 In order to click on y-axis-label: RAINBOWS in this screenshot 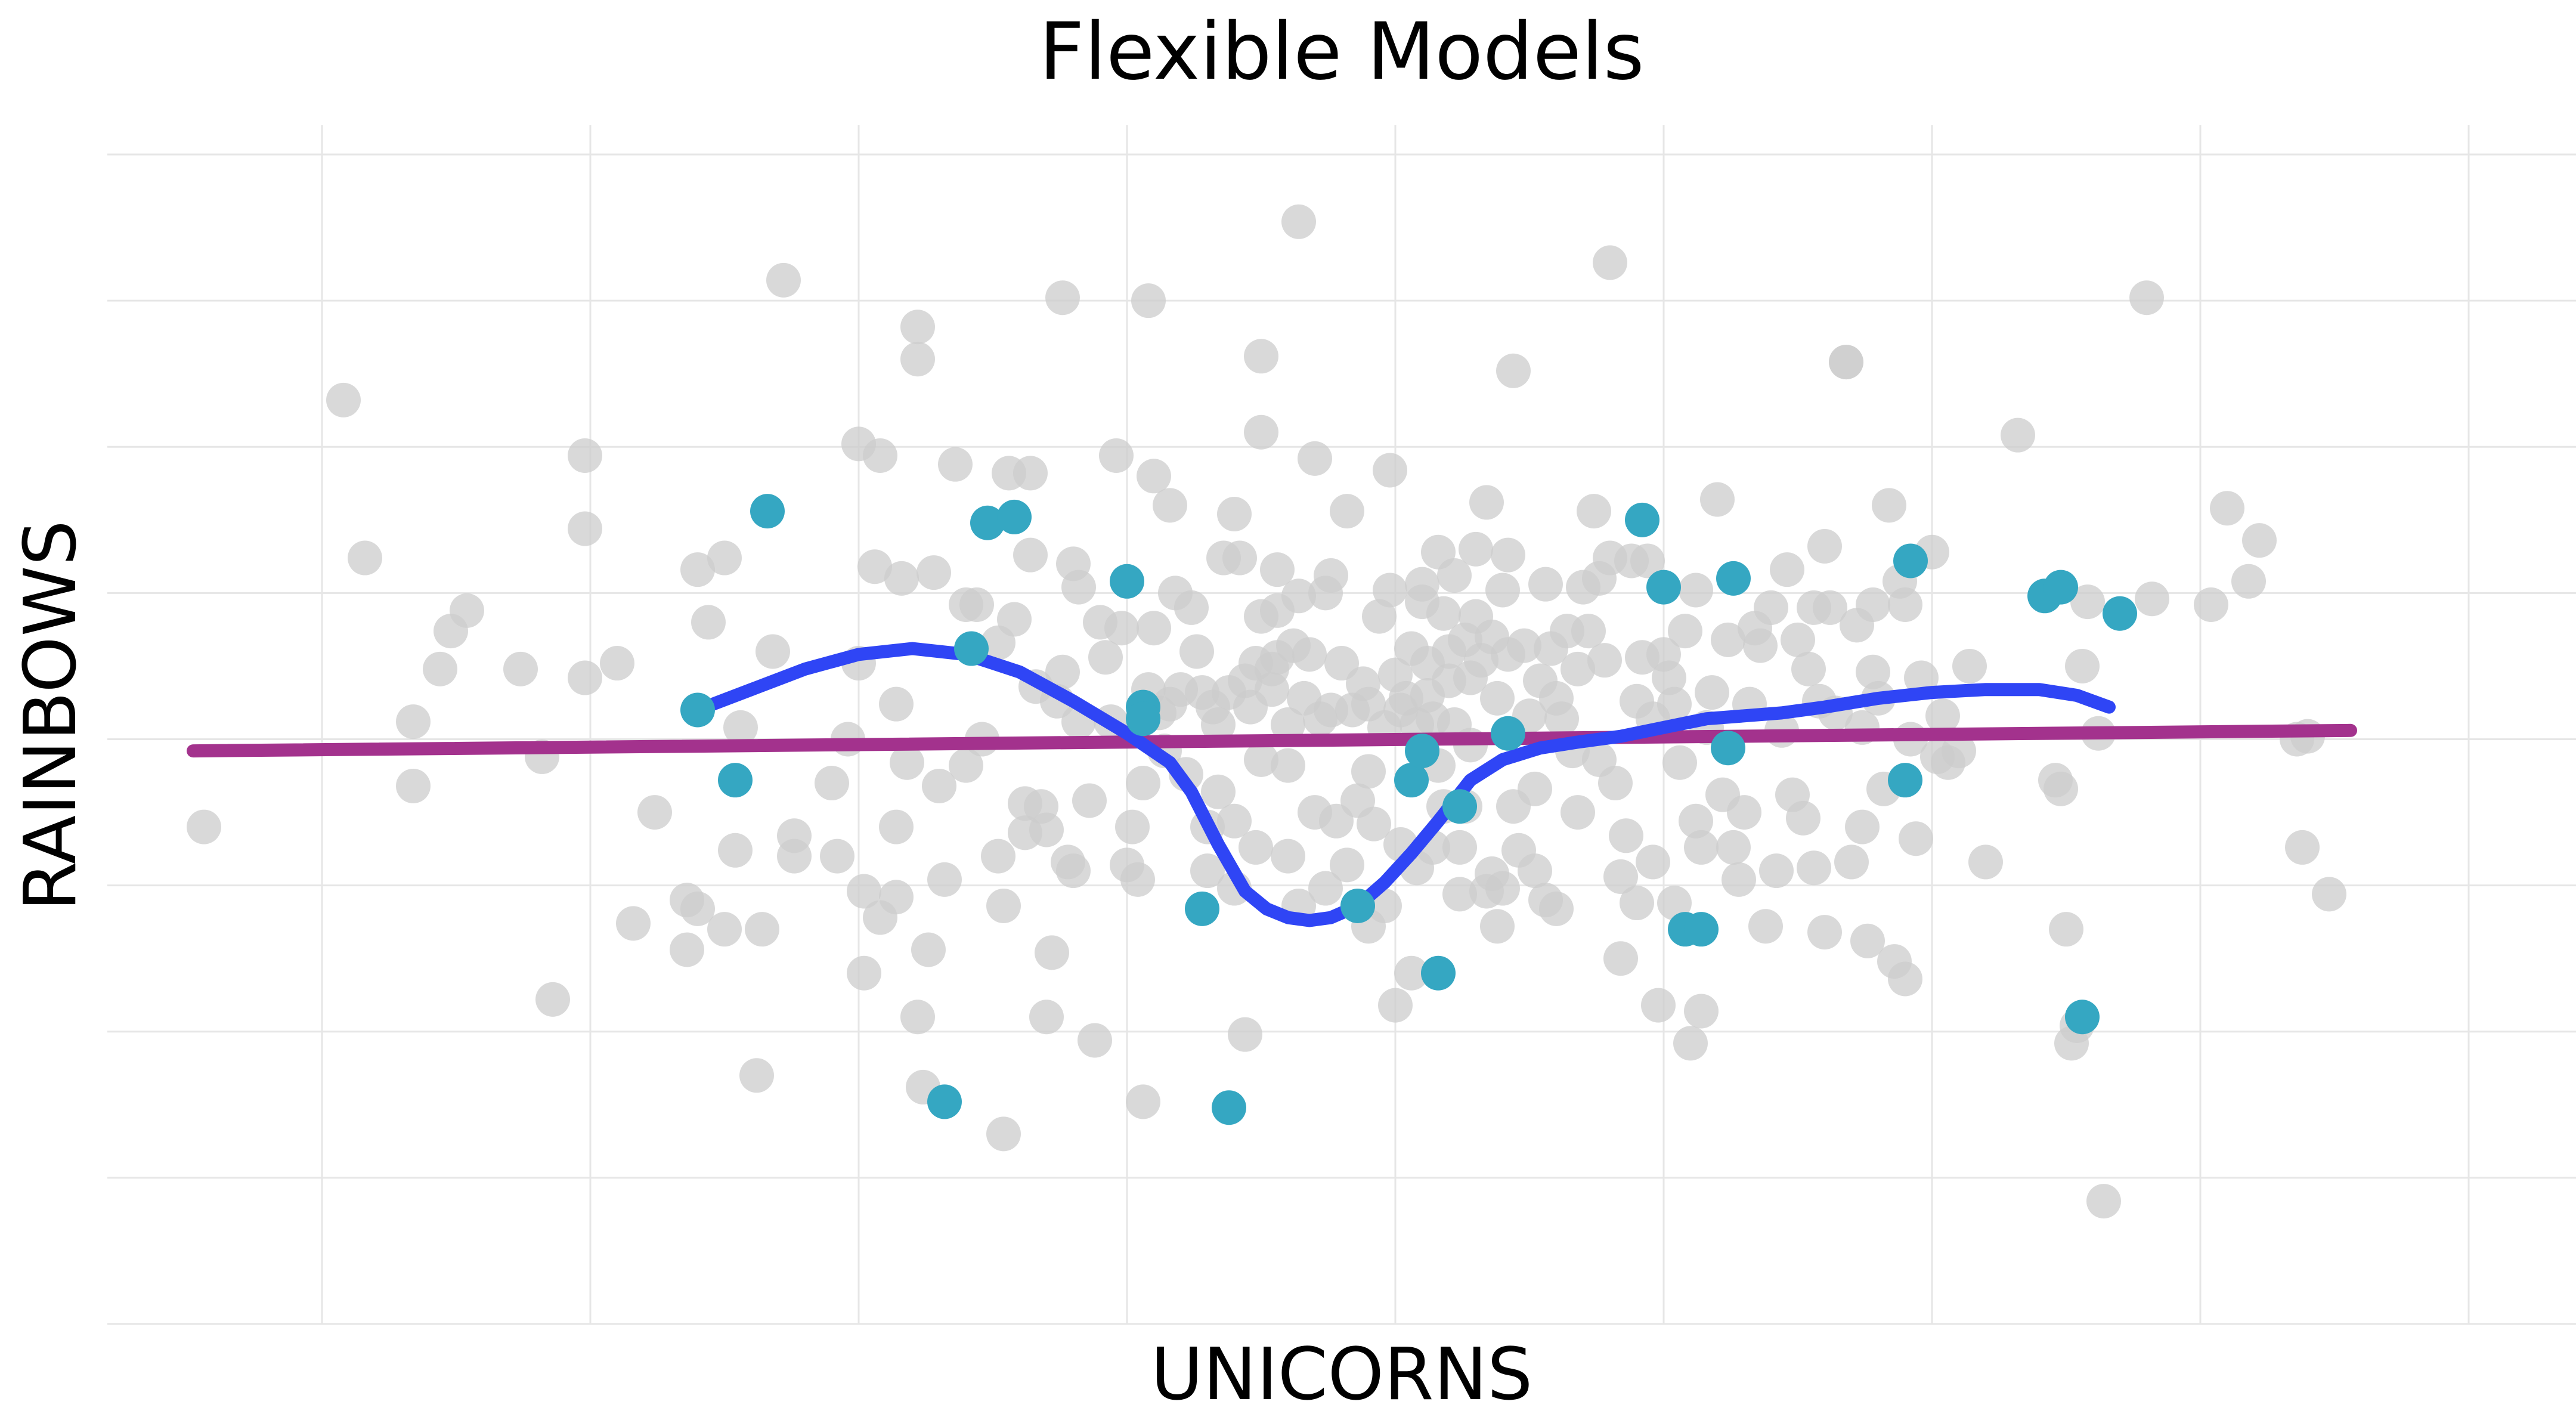, I will do `click(51, 715)`.